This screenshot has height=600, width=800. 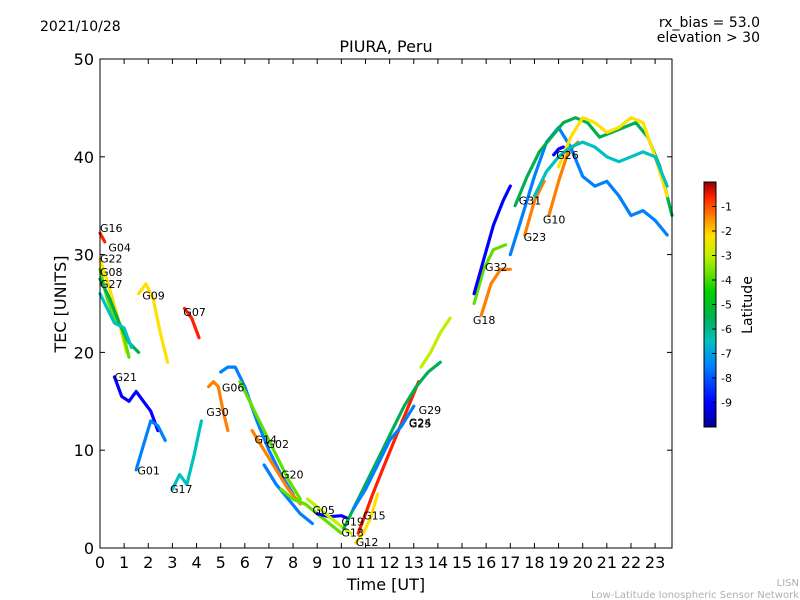 What do you see at coordinates (726, 280) in the screenshot?
I see `colorbar-tick-label: -4` at bounding box center [726, 280].